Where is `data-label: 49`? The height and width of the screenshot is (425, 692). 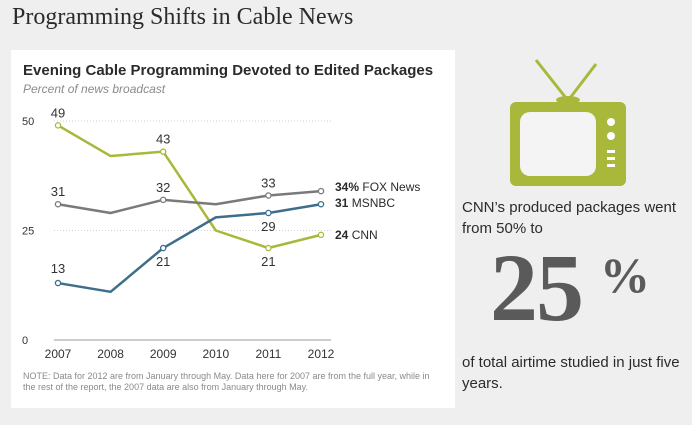 data-label: 49 is located at coordinates (58, 112).